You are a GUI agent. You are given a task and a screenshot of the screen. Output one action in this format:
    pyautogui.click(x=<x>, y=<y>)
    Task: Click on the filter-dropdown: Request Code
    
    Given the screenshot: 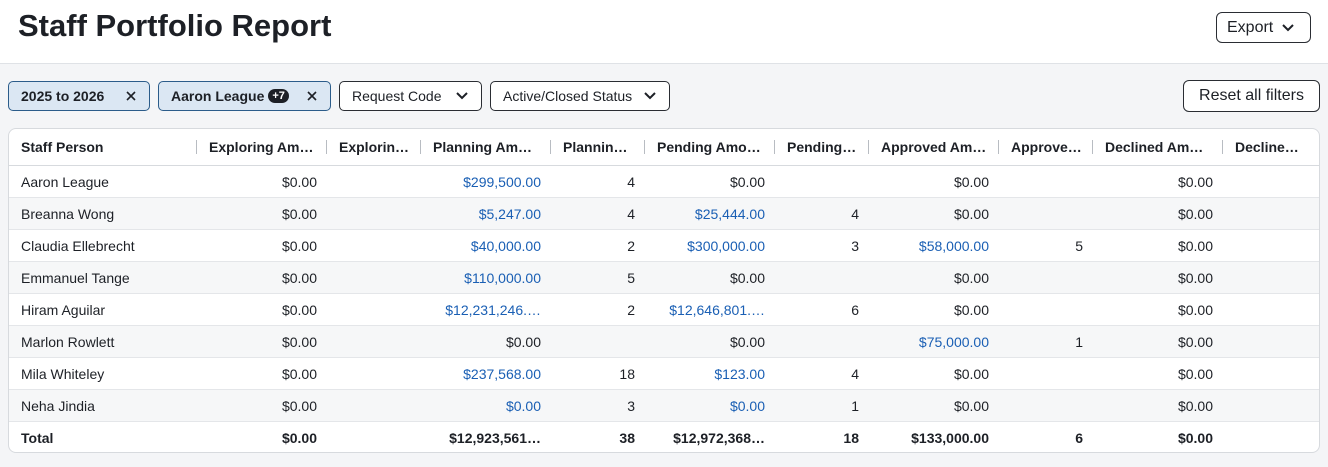 What is the action you would take?
    pyautogui.click(x=410, y=96)
    